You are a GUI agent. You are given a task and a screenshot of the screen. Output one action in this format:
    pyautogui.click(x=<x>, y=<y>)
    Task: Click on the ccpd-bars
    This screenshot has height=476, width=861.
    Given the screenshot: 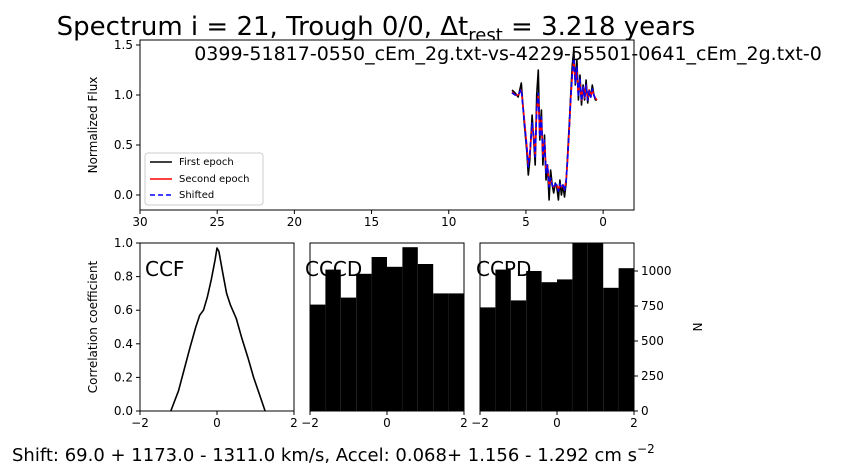 What is the action you would take?
    pyautogui.click(x=557, y=327)
    